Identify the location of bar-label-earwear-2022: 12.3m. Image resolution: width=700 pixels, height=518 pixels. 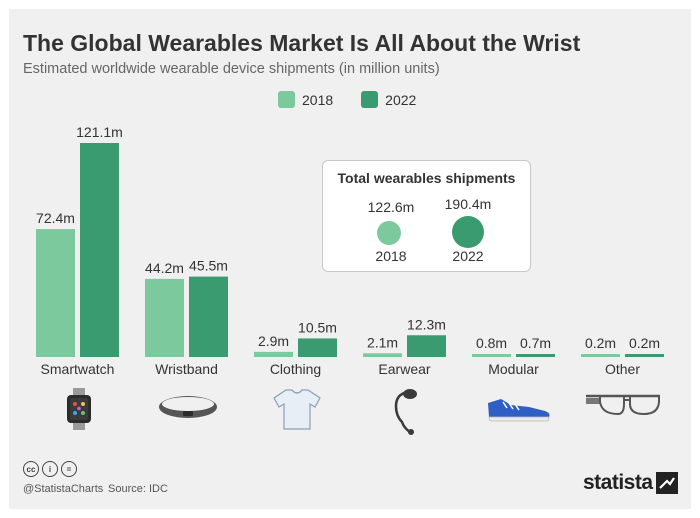
(426, 324).